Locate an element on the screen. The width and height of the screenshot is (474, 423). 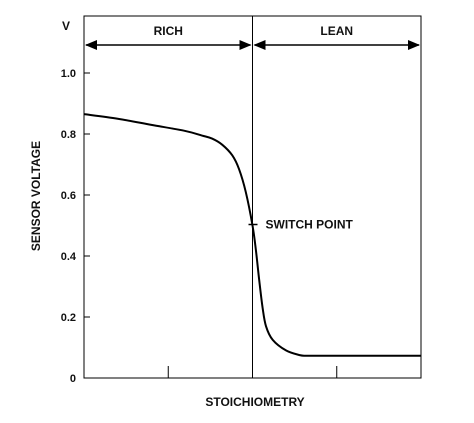
y-tick-label: 0 is located at coordinates (73, 379).